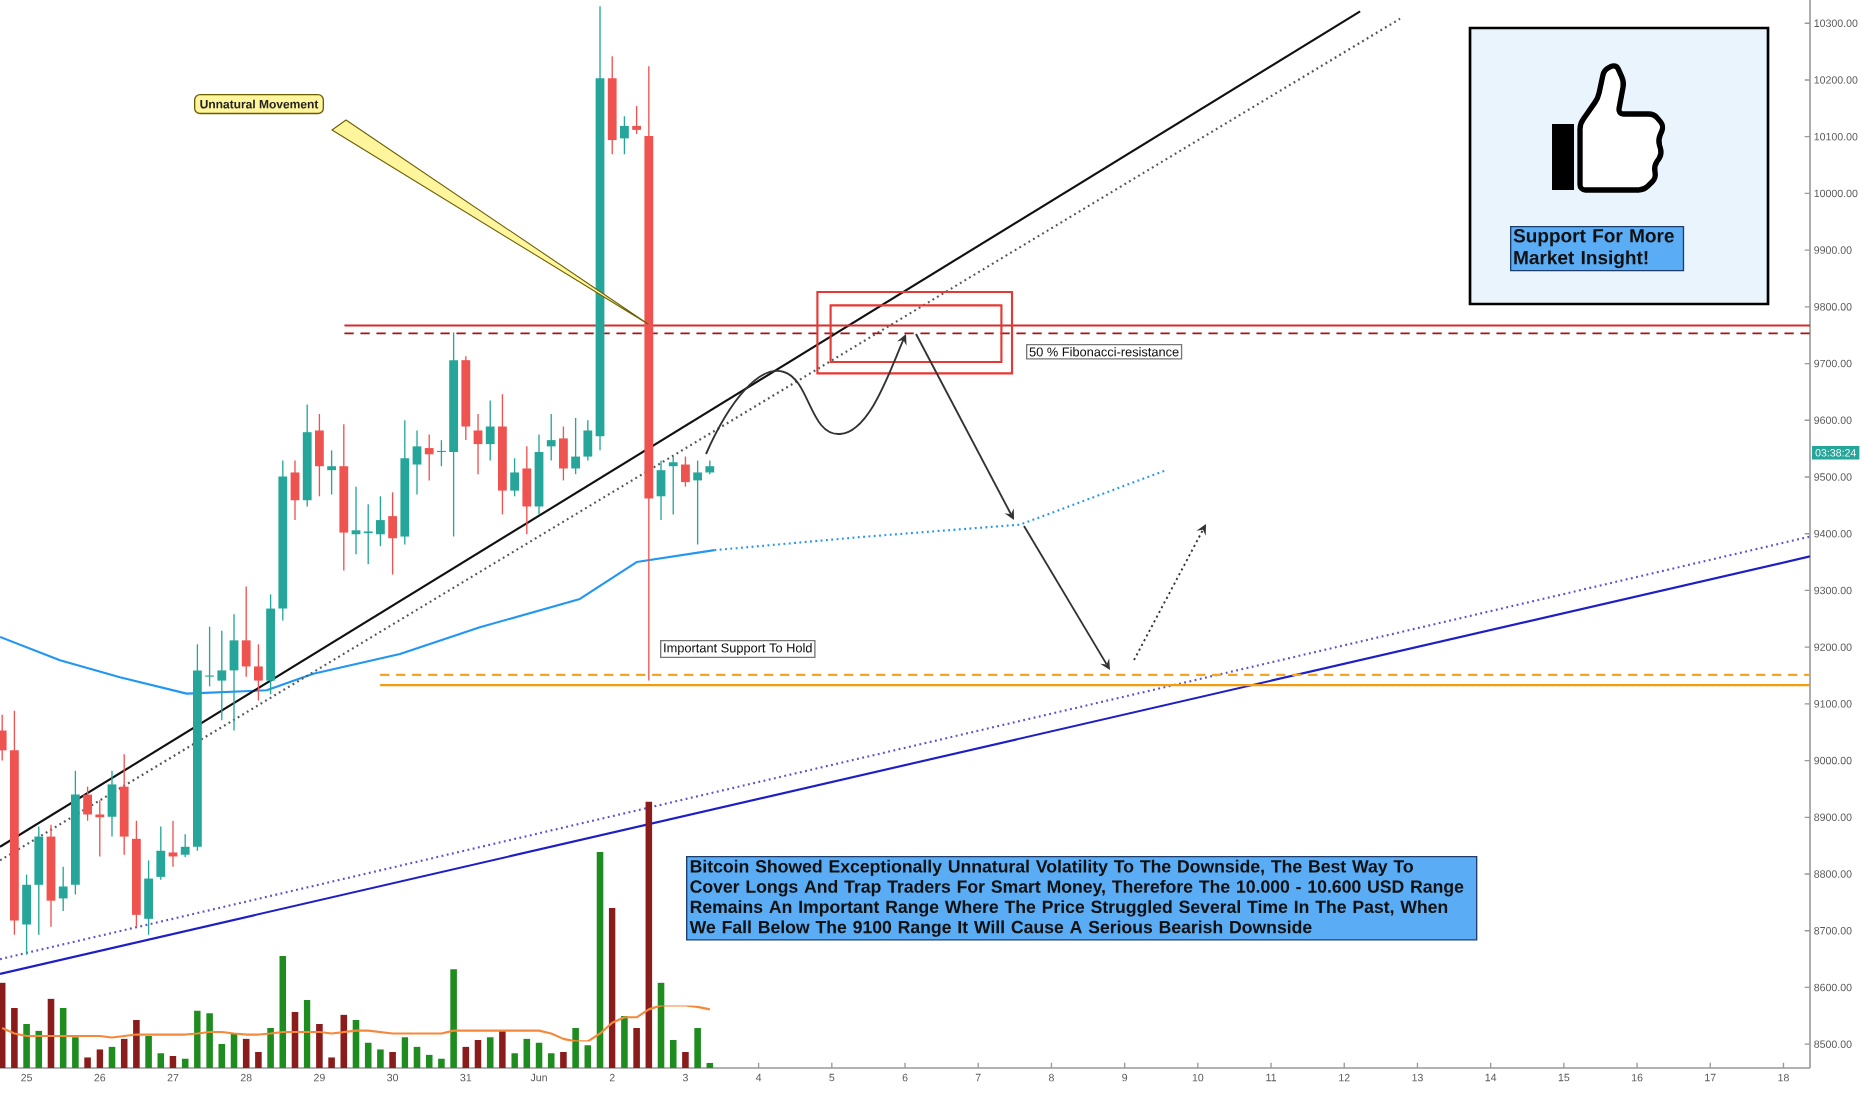 The width and height of the screenshot is (1864, 1100). I want to click on annotation: Bitcoin Showed Exceptionally Unnatural Volatility To The Downside, The Best Way To Cover Longs And Trap Traders For Smart Money, Therefore The 10.000 - 10.600 USD Range Remains An Important Range Where The Price Struggled Several Time In The Past, When We Fall Below The 9100 Range It Will Cause A Serious Bearish Downside, so click(1076, 898).